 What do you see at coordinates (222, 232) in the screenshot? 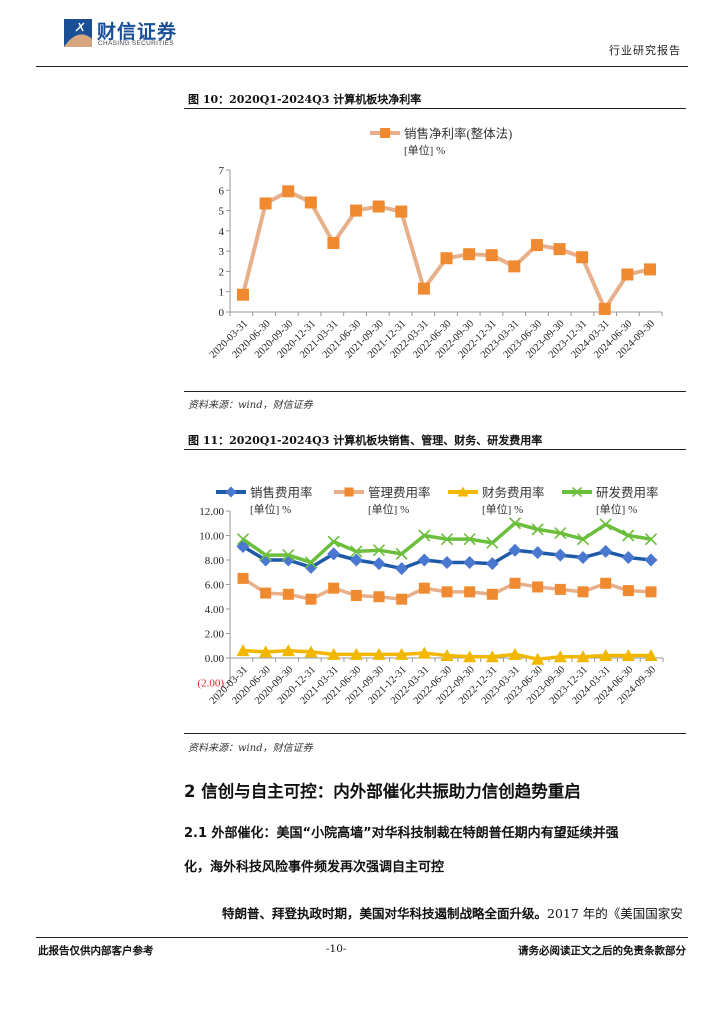
I see `svg-text: 4` at bounding box center [222, 232].